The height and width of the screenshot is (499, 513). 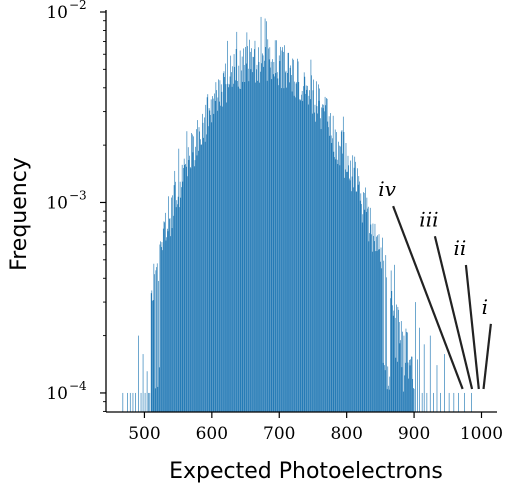 What do you see at coordinates (346, 434) in the screenshot?
I see `x-tick-label: 800` at bounding box center [346, 434].